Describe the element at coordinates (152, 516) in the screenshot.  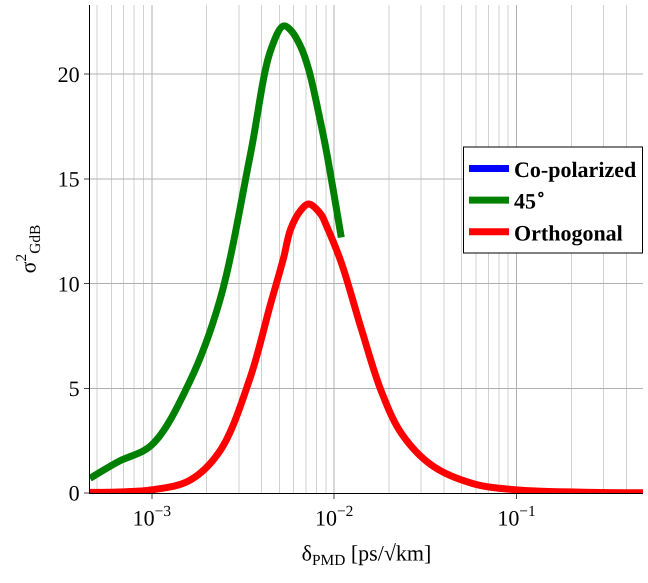
I see `x-tick-label: 10$^{−3}$` at that location.